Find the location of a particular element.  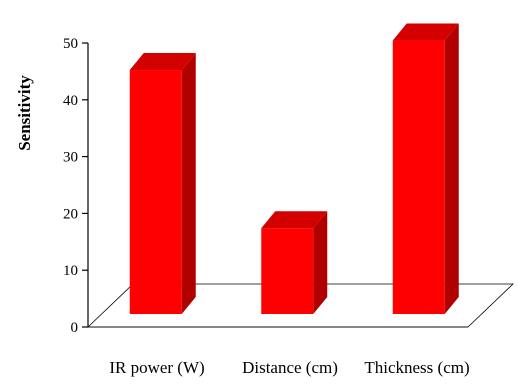

y-tick-label: 50 is located at coordinates (70, 44).